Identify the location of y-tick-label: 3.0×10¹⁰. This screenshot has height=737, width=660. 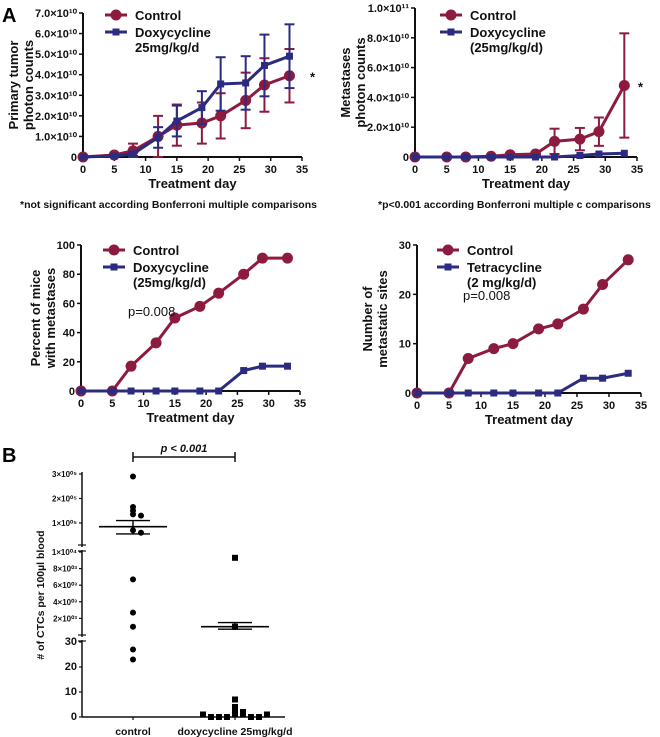
(56, 96).